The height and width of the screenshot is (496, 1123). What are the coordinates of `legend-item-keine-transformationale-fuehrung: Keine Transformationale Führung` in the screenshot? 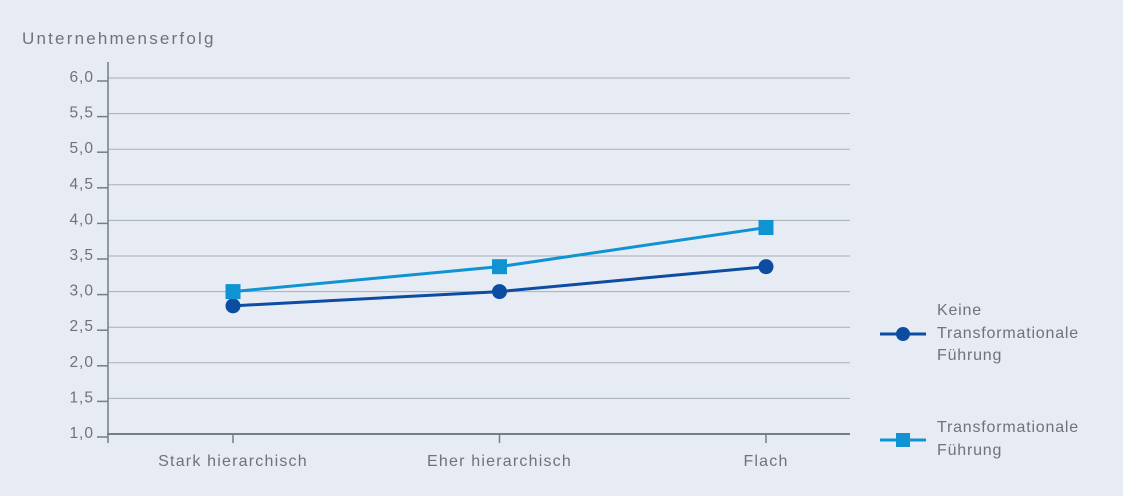 It's located at (979, 334).